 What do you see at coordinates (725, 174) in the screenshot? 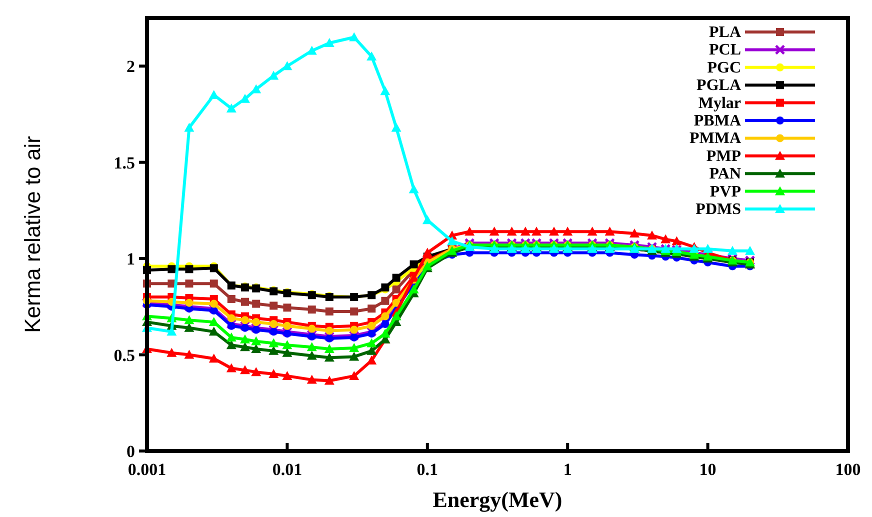
I see `legend-label: PAN` at bounding box center [725, 174].